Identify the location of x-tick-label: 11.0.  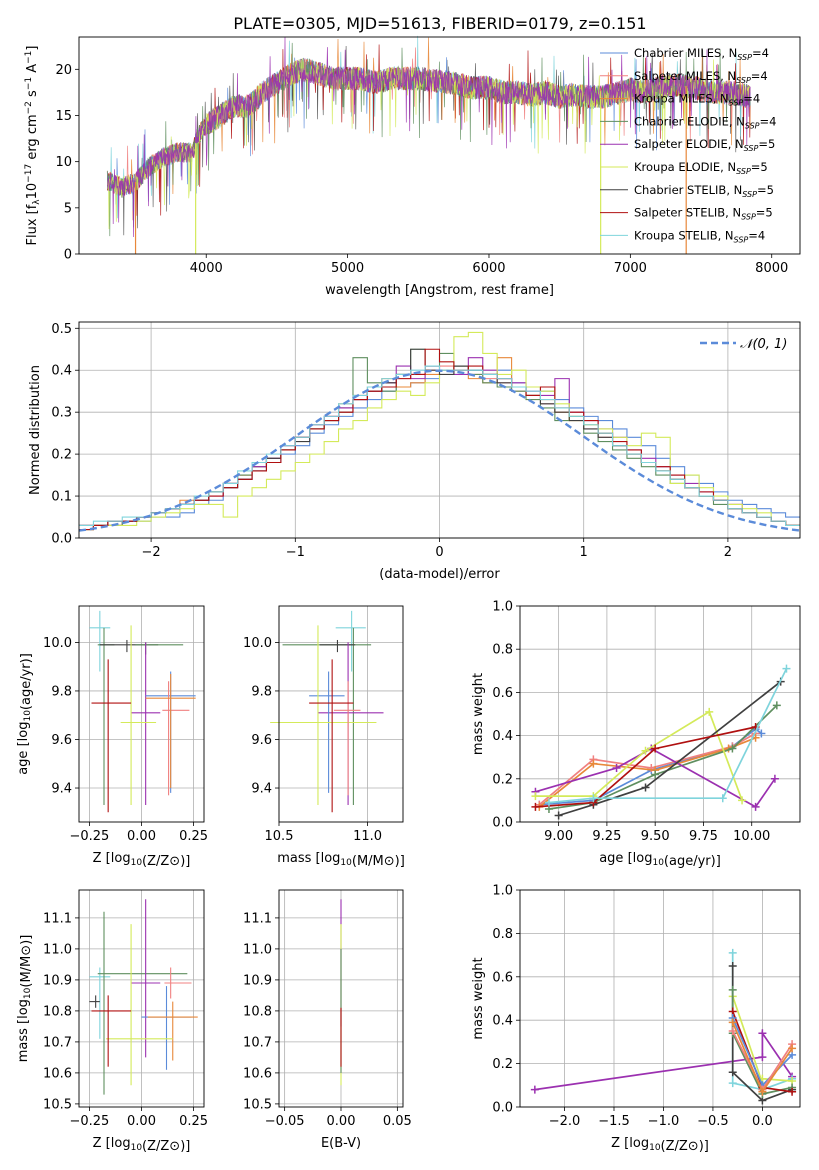
(367, 836).